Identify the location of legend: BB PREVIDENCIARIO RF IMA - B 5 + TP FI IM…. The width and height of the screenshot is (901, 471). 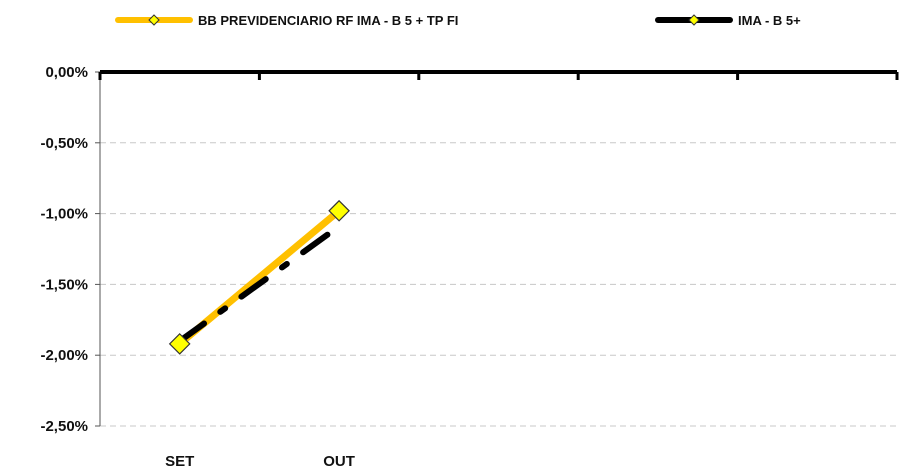
(458, 20).